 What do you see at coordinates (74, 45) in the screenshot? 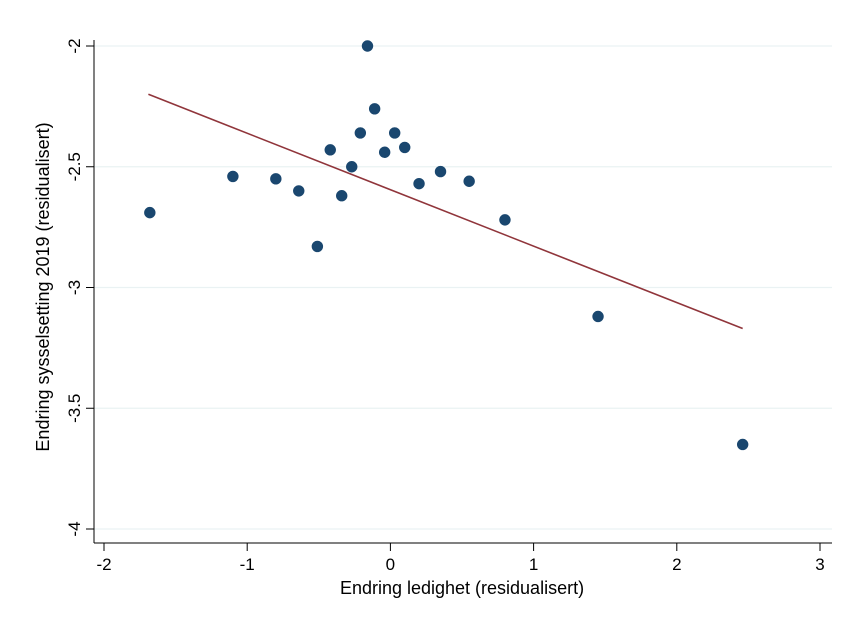
I see `y-tick-label: -2` at bounding box center [74, 45].